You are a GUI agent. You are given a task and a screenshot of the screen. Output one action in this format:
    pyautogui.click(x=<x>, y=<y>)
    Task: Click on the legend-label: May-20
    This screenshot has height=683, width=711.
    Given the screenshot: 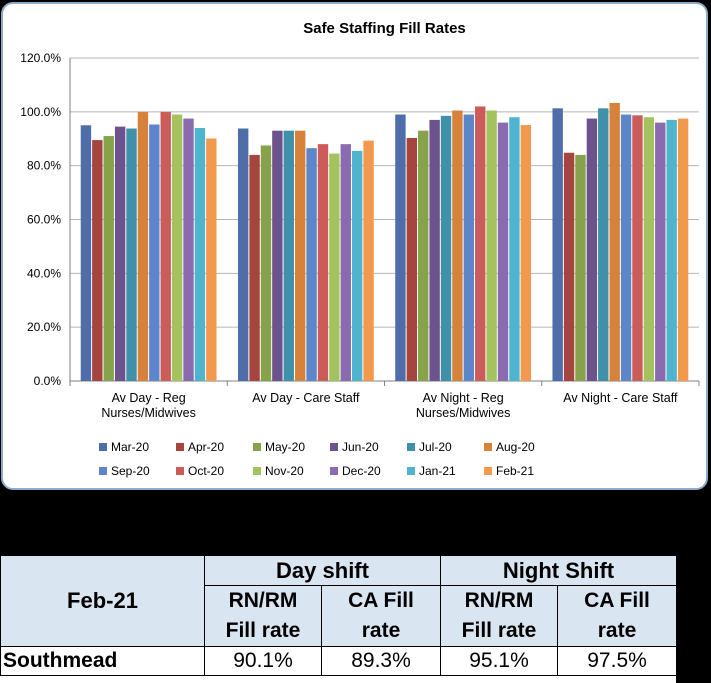 What is the action you would take?
    pyautogui.click(x=285, y=447)
    